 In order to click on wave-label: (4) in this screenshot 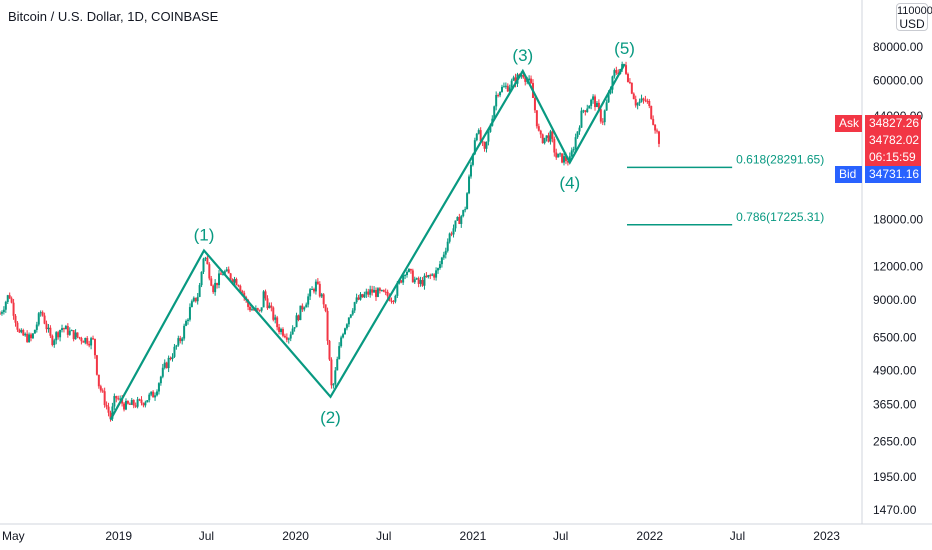, I will do `click(569, 182)`.